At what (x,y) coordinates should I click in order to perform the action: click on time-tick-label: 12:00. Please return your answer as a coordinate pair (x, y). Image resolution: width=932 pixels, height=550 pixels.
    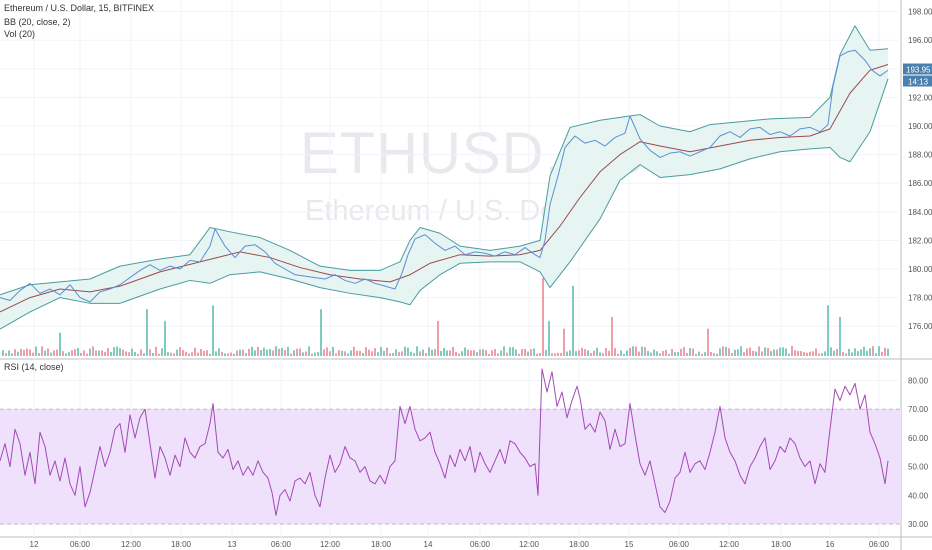
    Looking at the image, I should click on (729, 544).